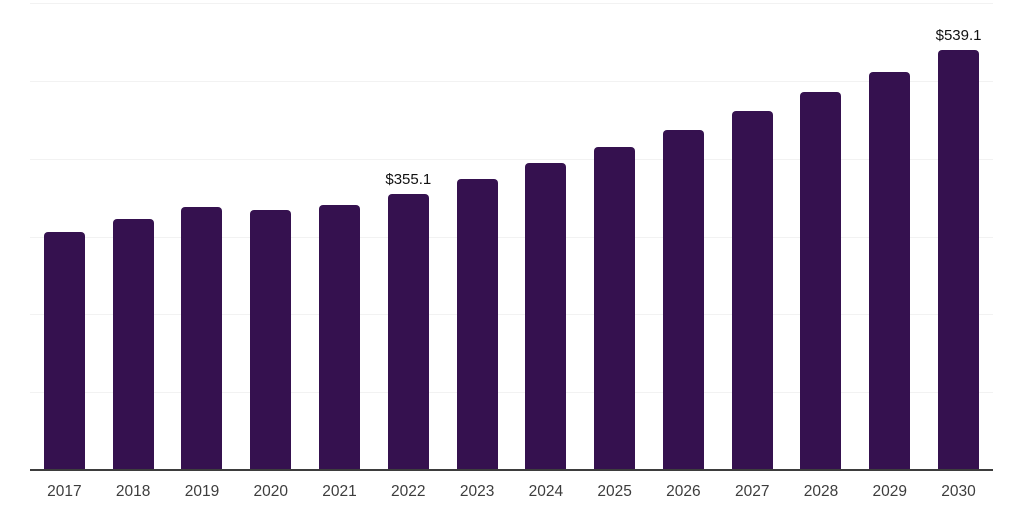 The image size is (1024, 512). What do you see at coordinates (683, 299) in the screenshot?
I see `bar-2026` at bounding box center [683, 299].